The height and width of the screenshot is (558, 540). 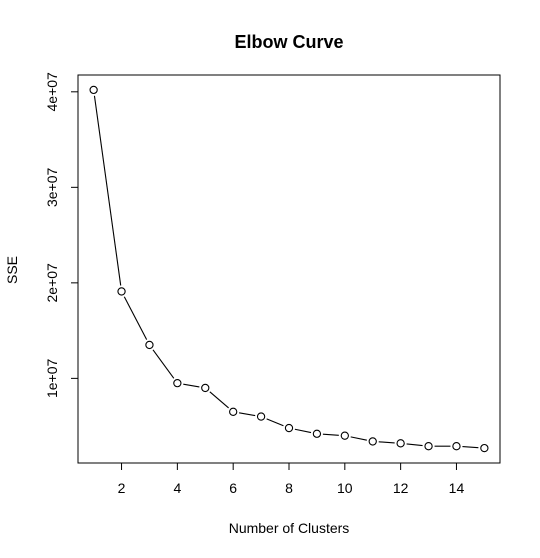 What do you see at coordinates (288, 42) in the screenshot?
I see `chart-title: Elbow Curve` at bounding box center [288, 42].